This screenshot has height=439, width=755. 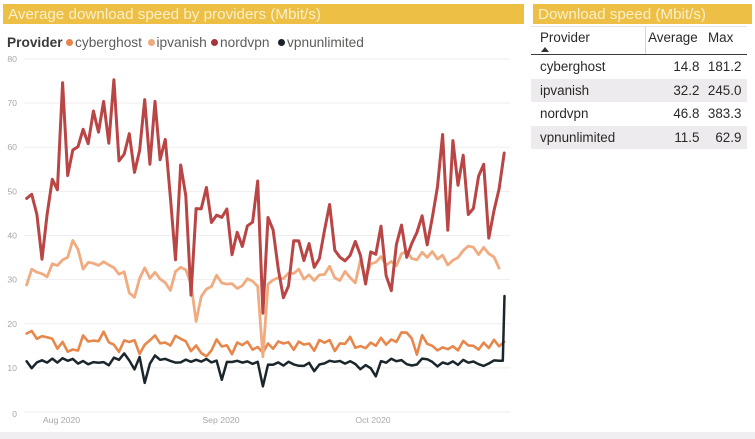 What do you see at coordinates (12, 103) in the screenshot?
I see `svg-text: 70` at bounding box center [12, 103].